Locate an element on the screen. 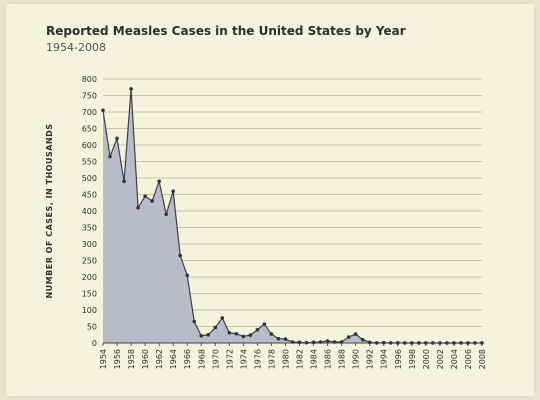 This screenshot has width=540, height=400. chart-subtitle: 1954-2008 is located at coordinates (76, 47).